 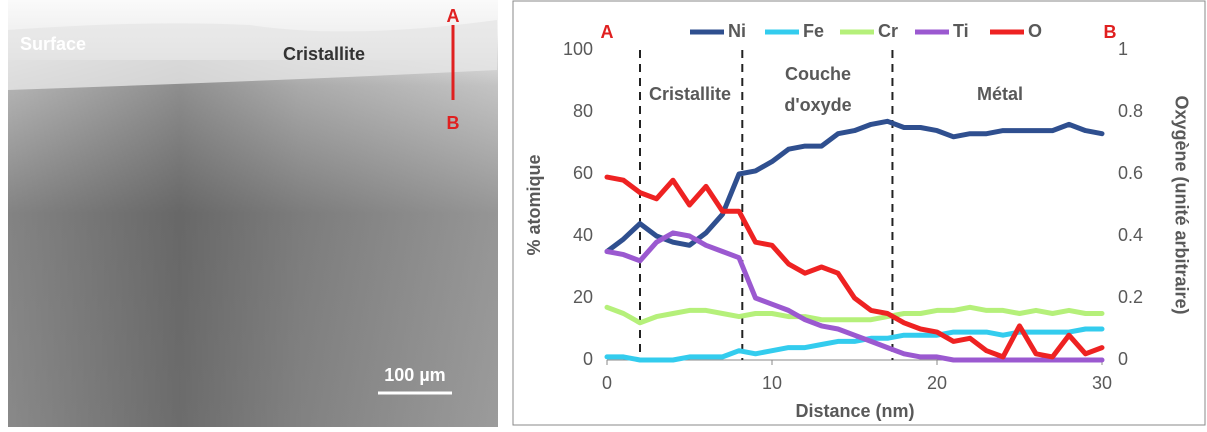 I want to click on image-label: A, so click(x=453, y=16).